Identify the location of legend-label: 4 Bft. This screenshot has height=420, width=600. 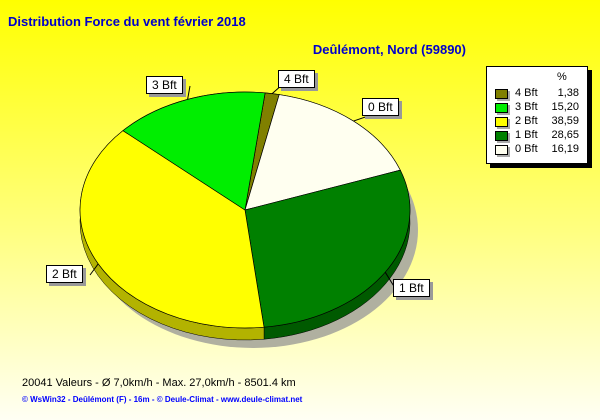
(526, 93).